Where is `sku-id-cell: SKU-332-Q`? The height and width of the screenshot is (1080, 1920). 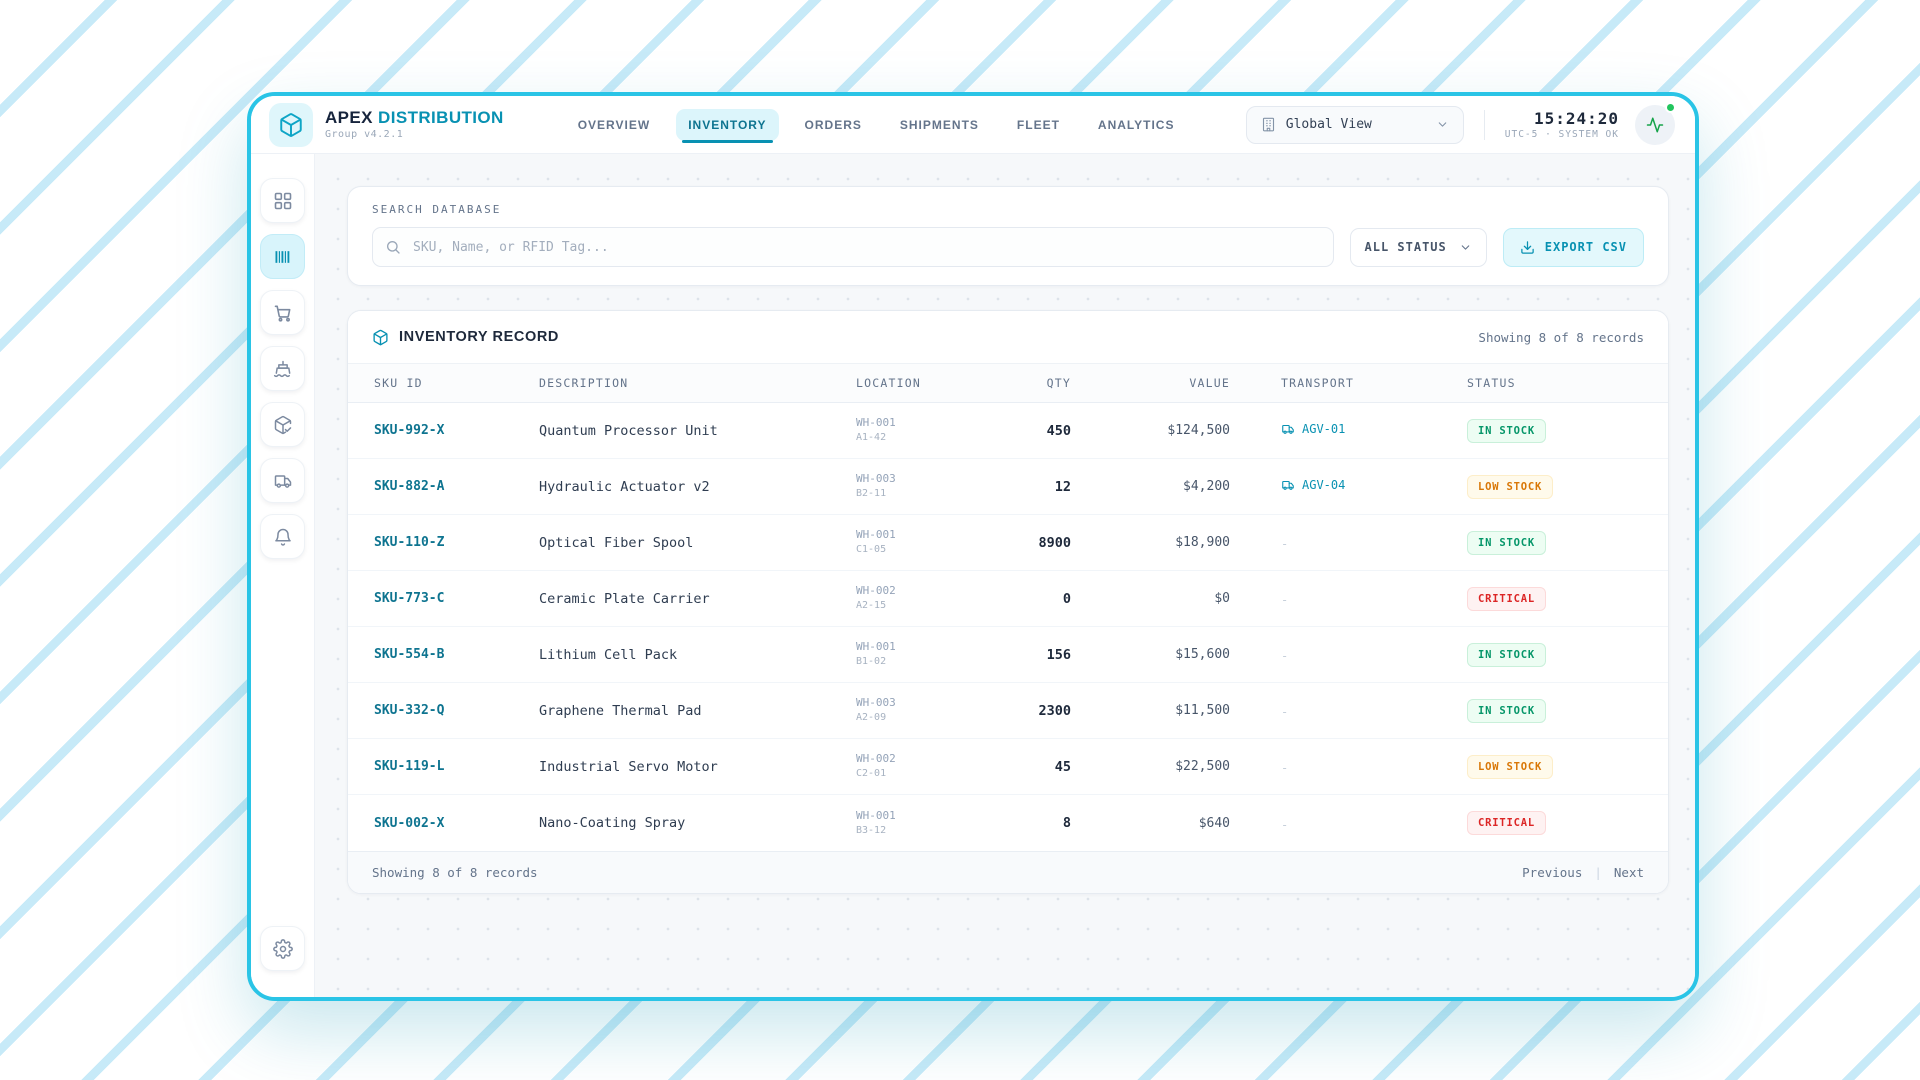 sku-id-cell: SKU-332-Q is located at coordinates (409, 710).